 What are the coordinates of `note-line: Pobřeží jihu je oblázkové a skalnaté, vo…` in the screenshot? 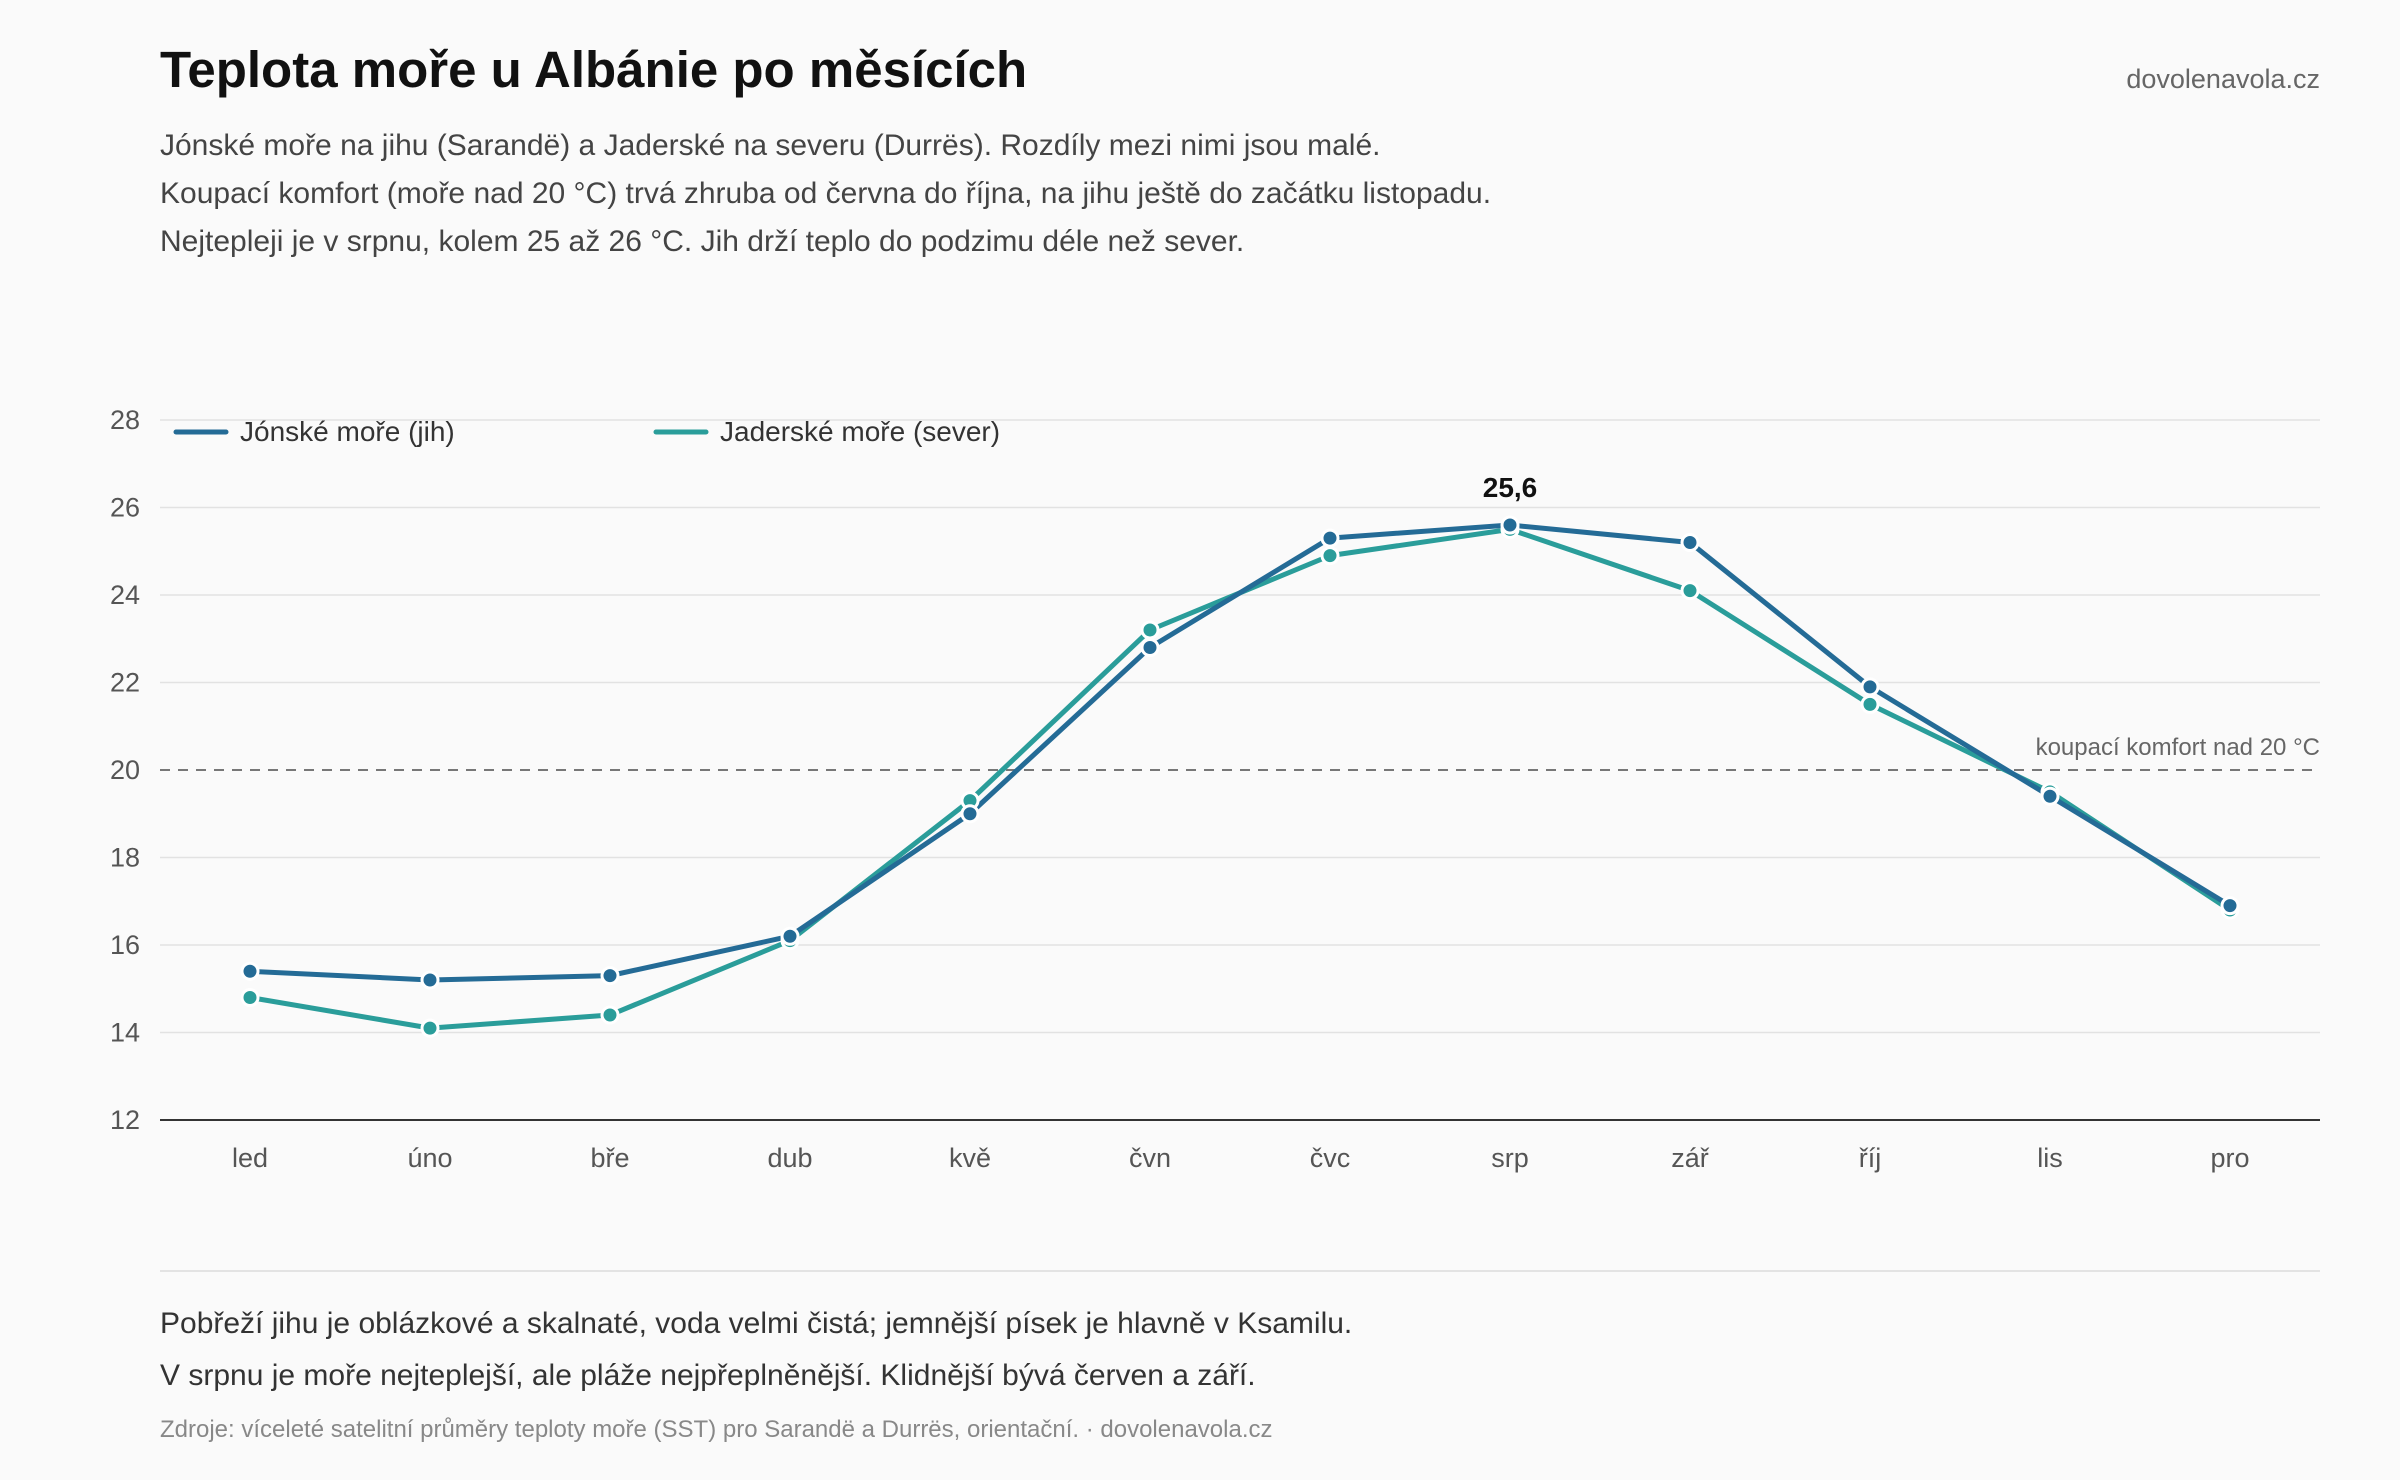 It's located at (756, 1323).